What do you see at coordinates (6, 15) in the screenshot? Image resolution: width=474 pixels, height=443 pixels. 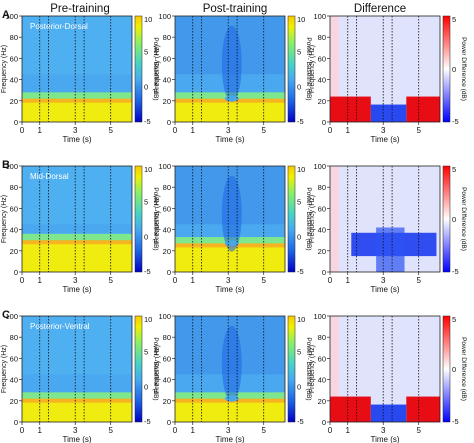 I see `panel-letter: A` at bounding box center [6, 15].